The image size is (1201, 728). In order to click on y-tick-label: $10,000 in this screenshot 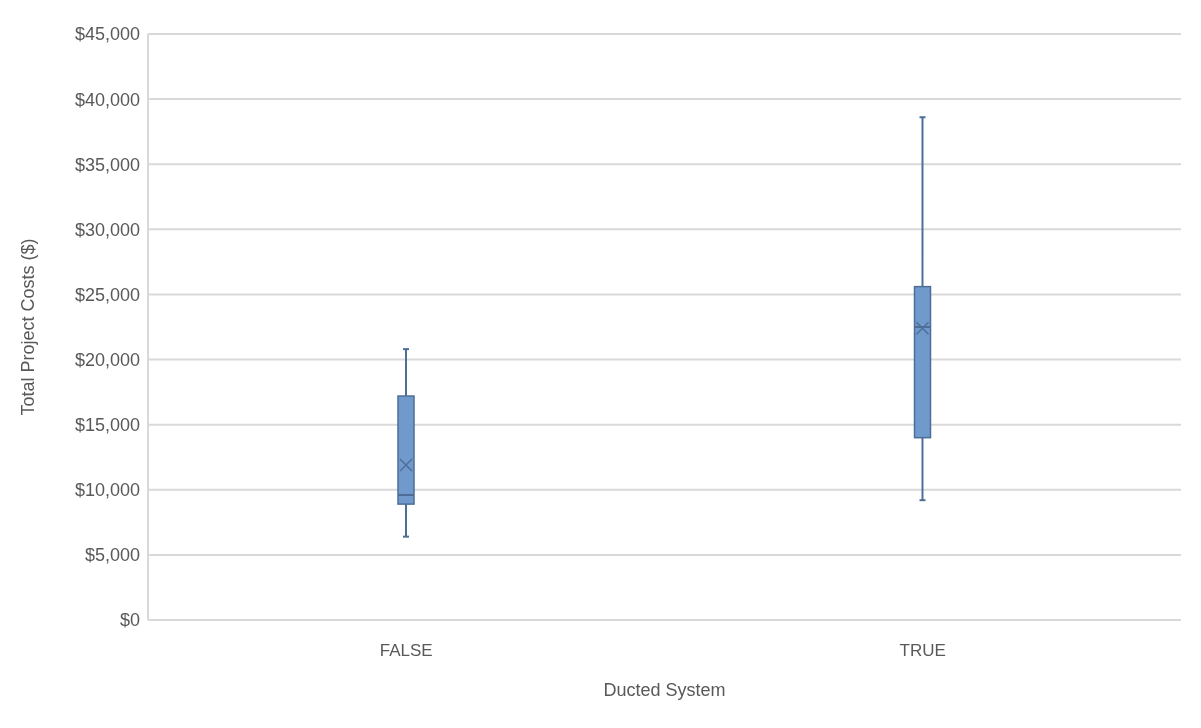, I will do `click(107, 490)`.